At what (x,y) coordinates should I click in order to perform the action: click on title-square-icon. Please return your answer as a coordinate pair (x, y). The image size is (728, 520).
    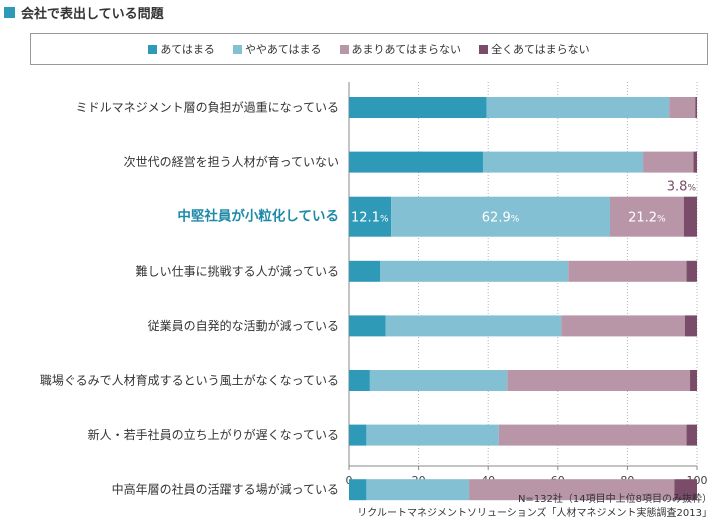
    Looking at the image, I should click on (9, 12).